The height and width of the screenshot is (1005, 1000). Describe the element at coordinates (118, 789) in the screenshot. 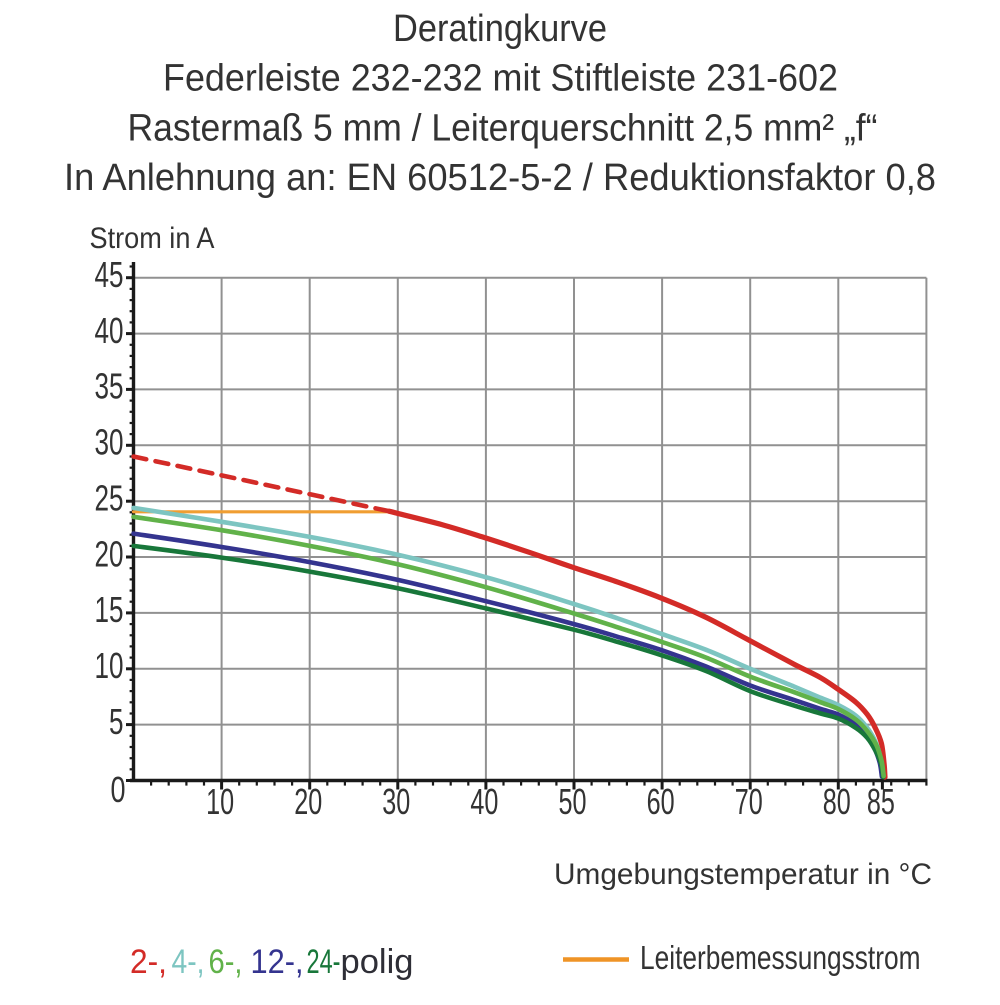

I see `svg-text: 0` at that location.